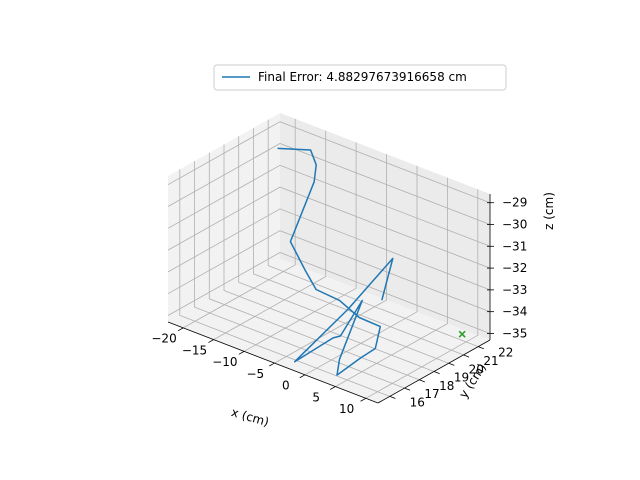  I want to click on series-layer, so click(335, 261).